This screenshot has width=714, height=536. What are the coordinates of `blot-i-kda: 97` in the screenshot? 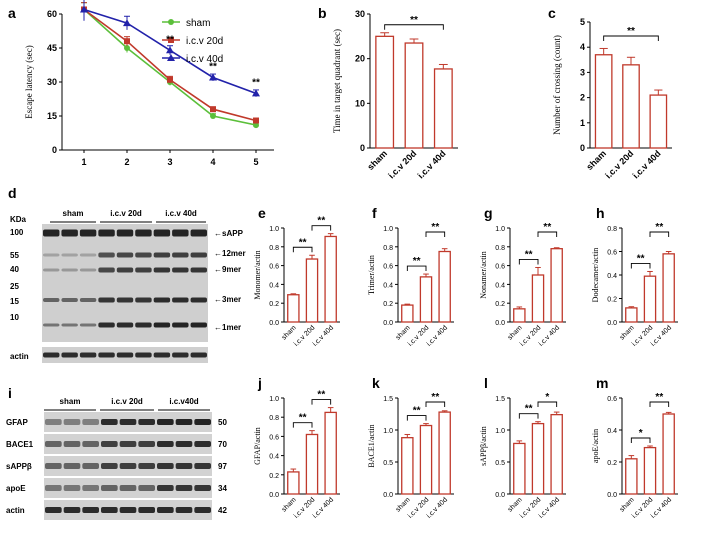 It's located at (222, 466).